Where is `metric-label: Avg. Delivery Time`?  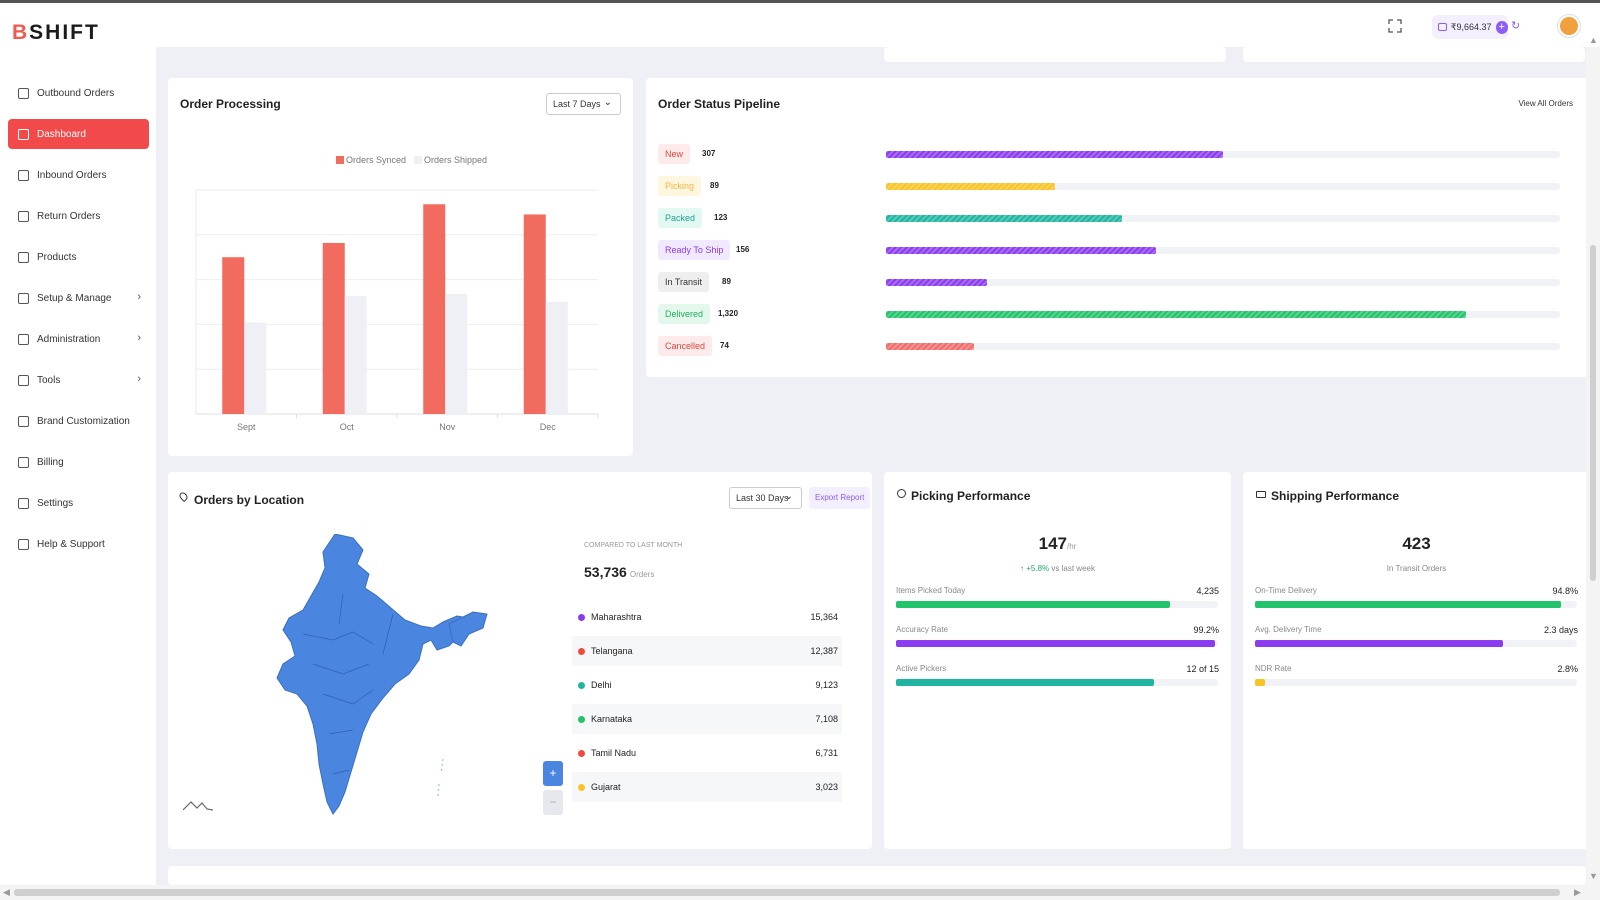
metric-label: Avg. Delivery Time is located at coordinates (1288, 629).